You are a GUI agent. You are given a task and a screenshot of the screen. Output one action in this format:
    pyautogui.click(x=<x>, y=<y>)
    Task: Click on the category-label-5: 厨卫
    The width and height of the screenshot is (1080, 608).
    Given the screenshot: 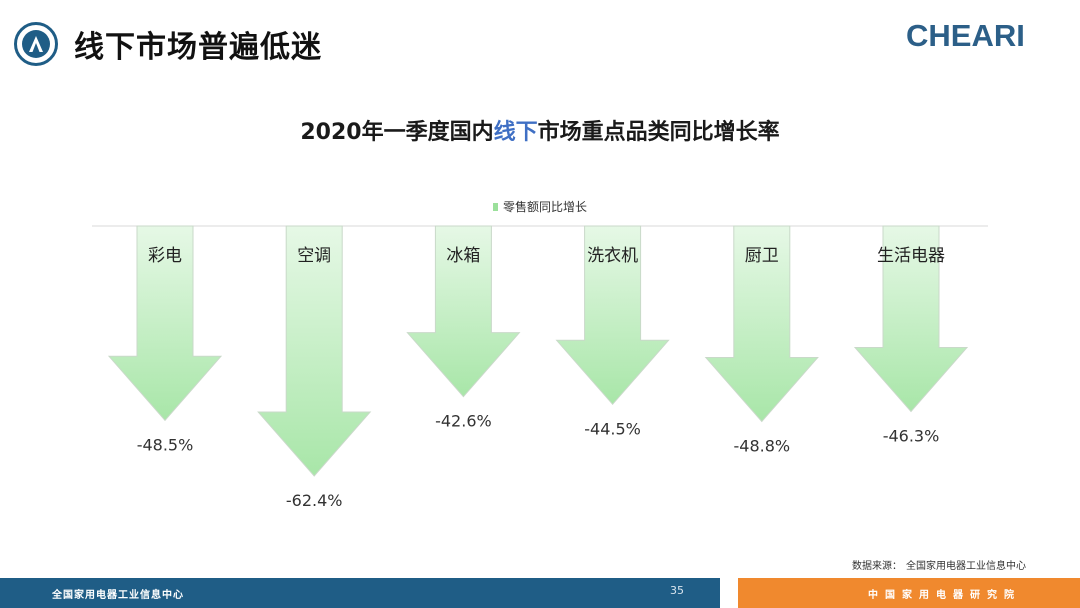 What is the action you would take?
    pyautogui.click(x=762, y=256)
    